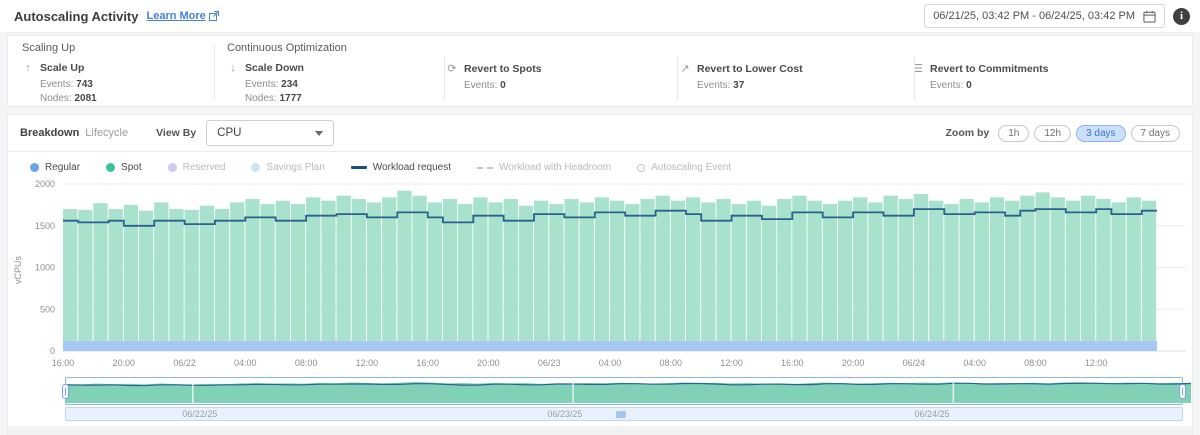 Image resolution: width=1200 pixels, height=435 pixels. I want to click on svg-text: 06/22, so click(184, 363).